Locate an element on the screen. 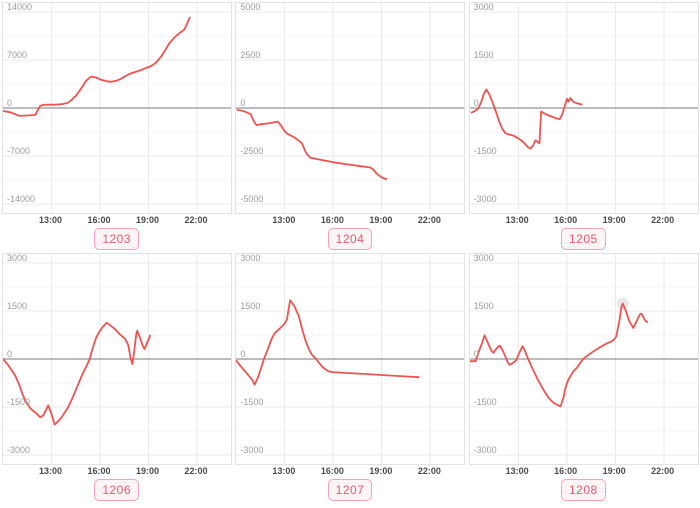  chart-id-badge: 1208 is located at coordinates (583, 490).